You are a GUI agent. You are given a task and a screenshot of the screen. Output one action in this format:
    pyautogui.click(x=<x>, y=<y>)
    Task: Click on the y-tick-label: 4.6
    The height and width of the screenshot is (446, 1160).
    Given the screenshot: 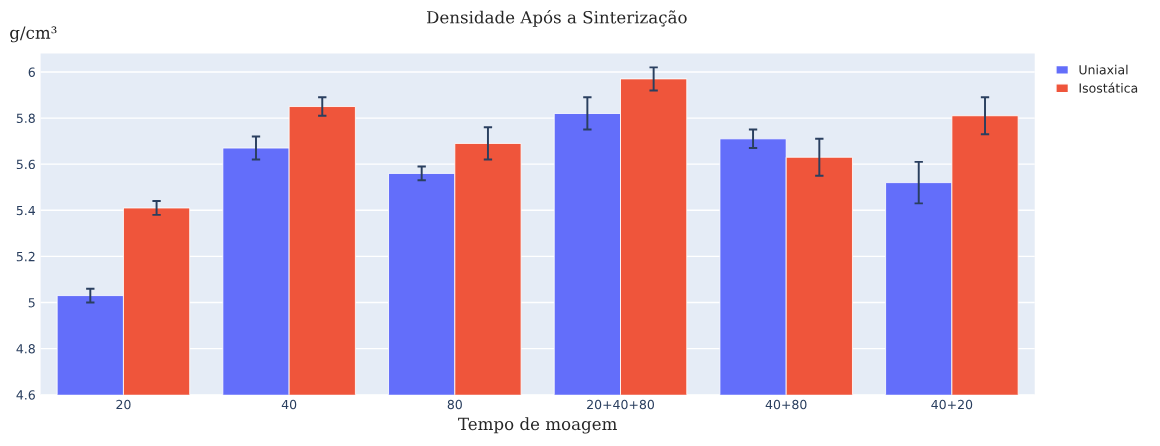 What is the action you would take?
    pyautogui.click(x=25, y=395)
    